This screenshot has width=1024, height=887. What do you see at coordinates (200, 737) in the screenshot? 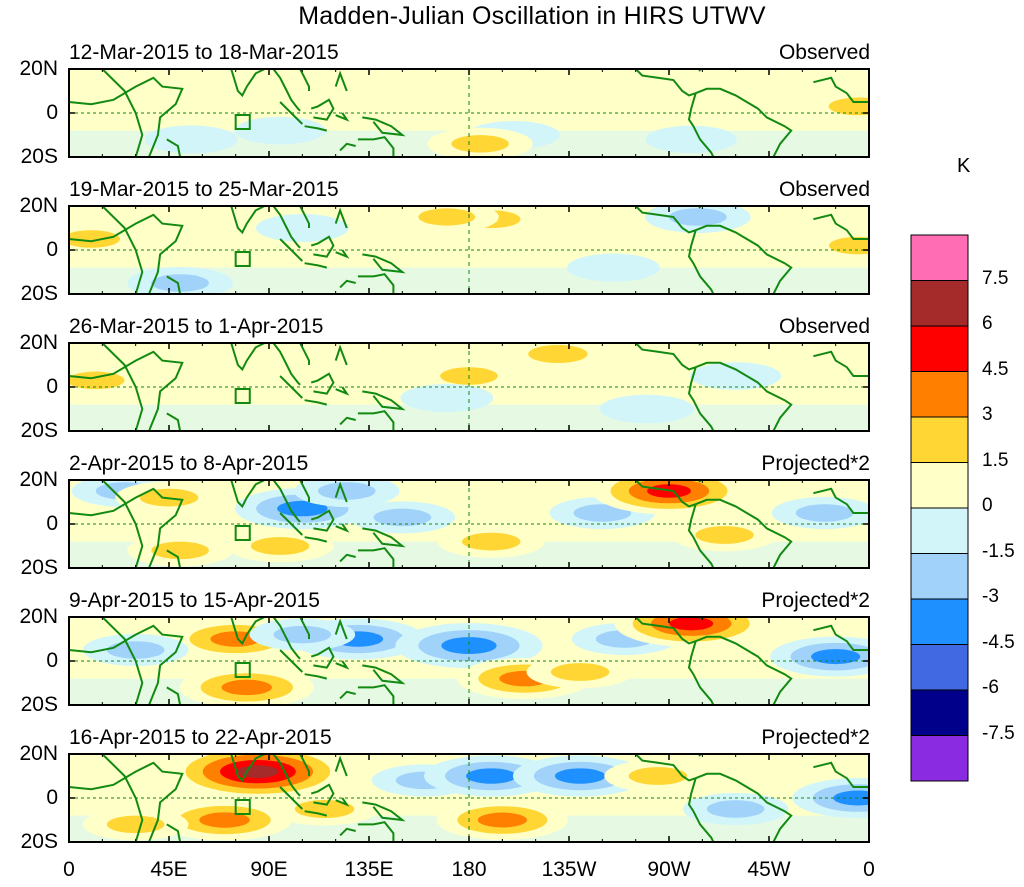
I see `panel-period: 16-Apr-2015 to 22-Apr-2015` at bounding box center [200, 737].